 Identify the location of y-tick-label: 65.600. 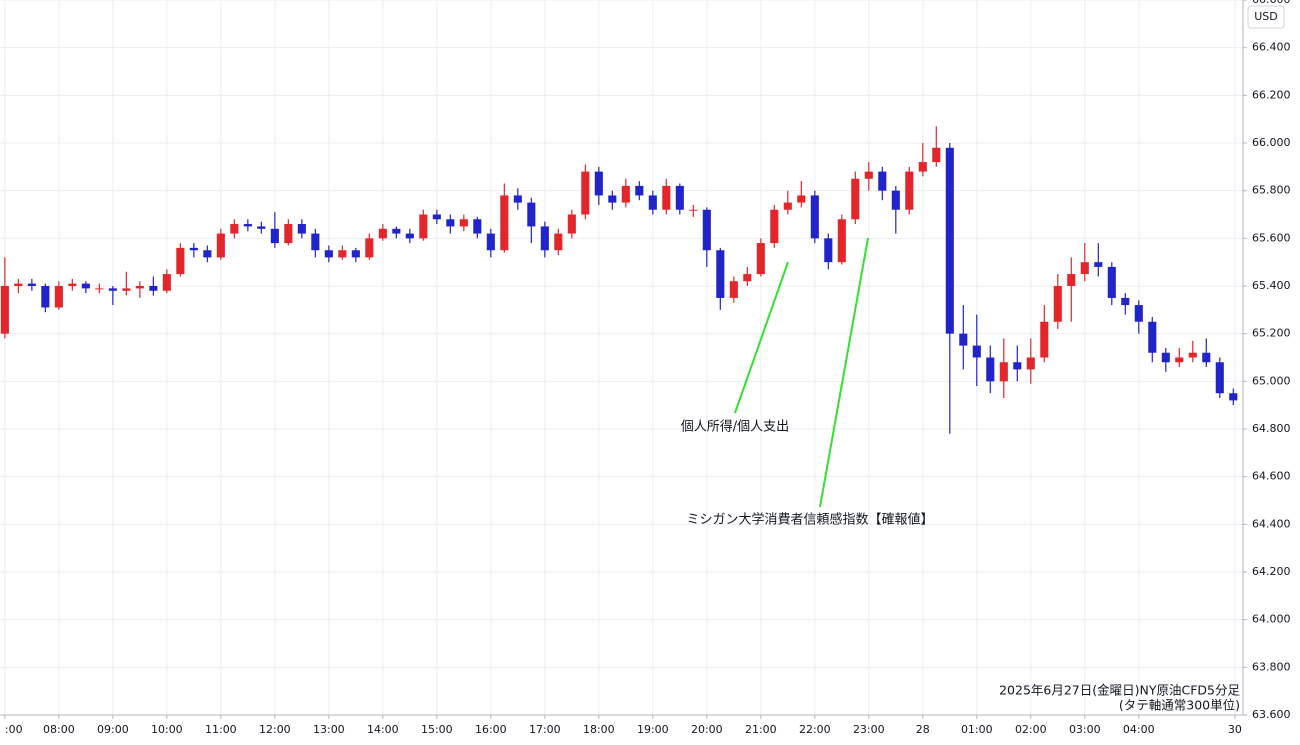
(1271, 237).